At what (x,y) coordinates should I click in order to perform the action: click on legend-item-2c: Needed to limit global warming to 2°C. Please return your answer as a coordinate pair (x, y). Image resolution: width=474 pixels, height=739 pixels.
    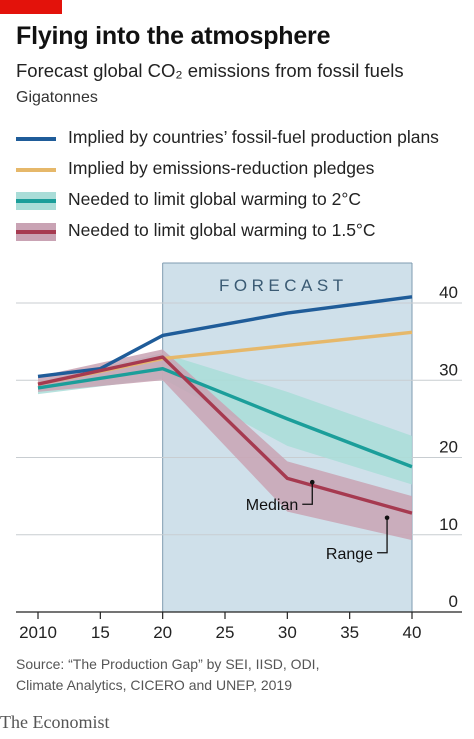
    Looking at the image, I should click on (241, 203).